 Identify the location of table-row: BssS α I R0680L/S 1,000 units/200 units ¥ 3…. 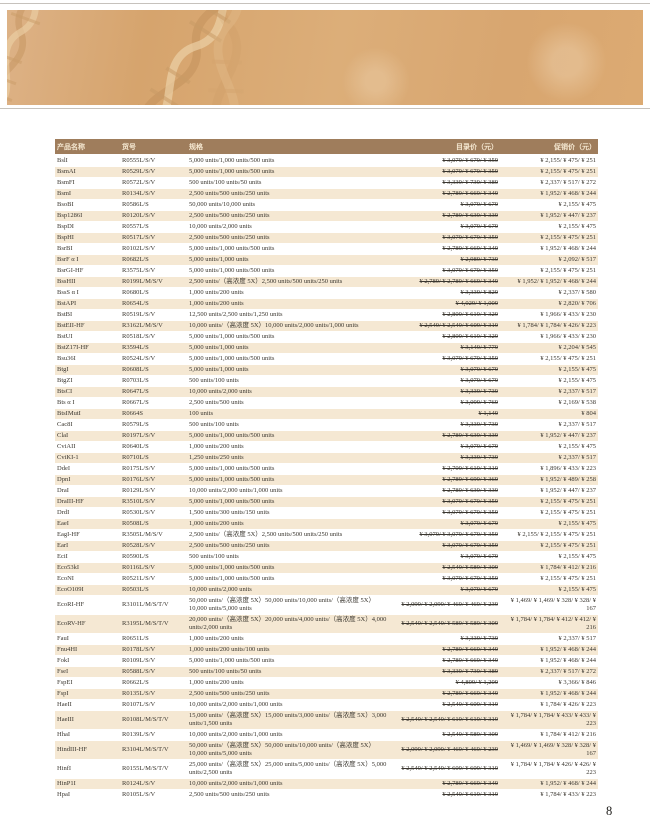
(326, 293).